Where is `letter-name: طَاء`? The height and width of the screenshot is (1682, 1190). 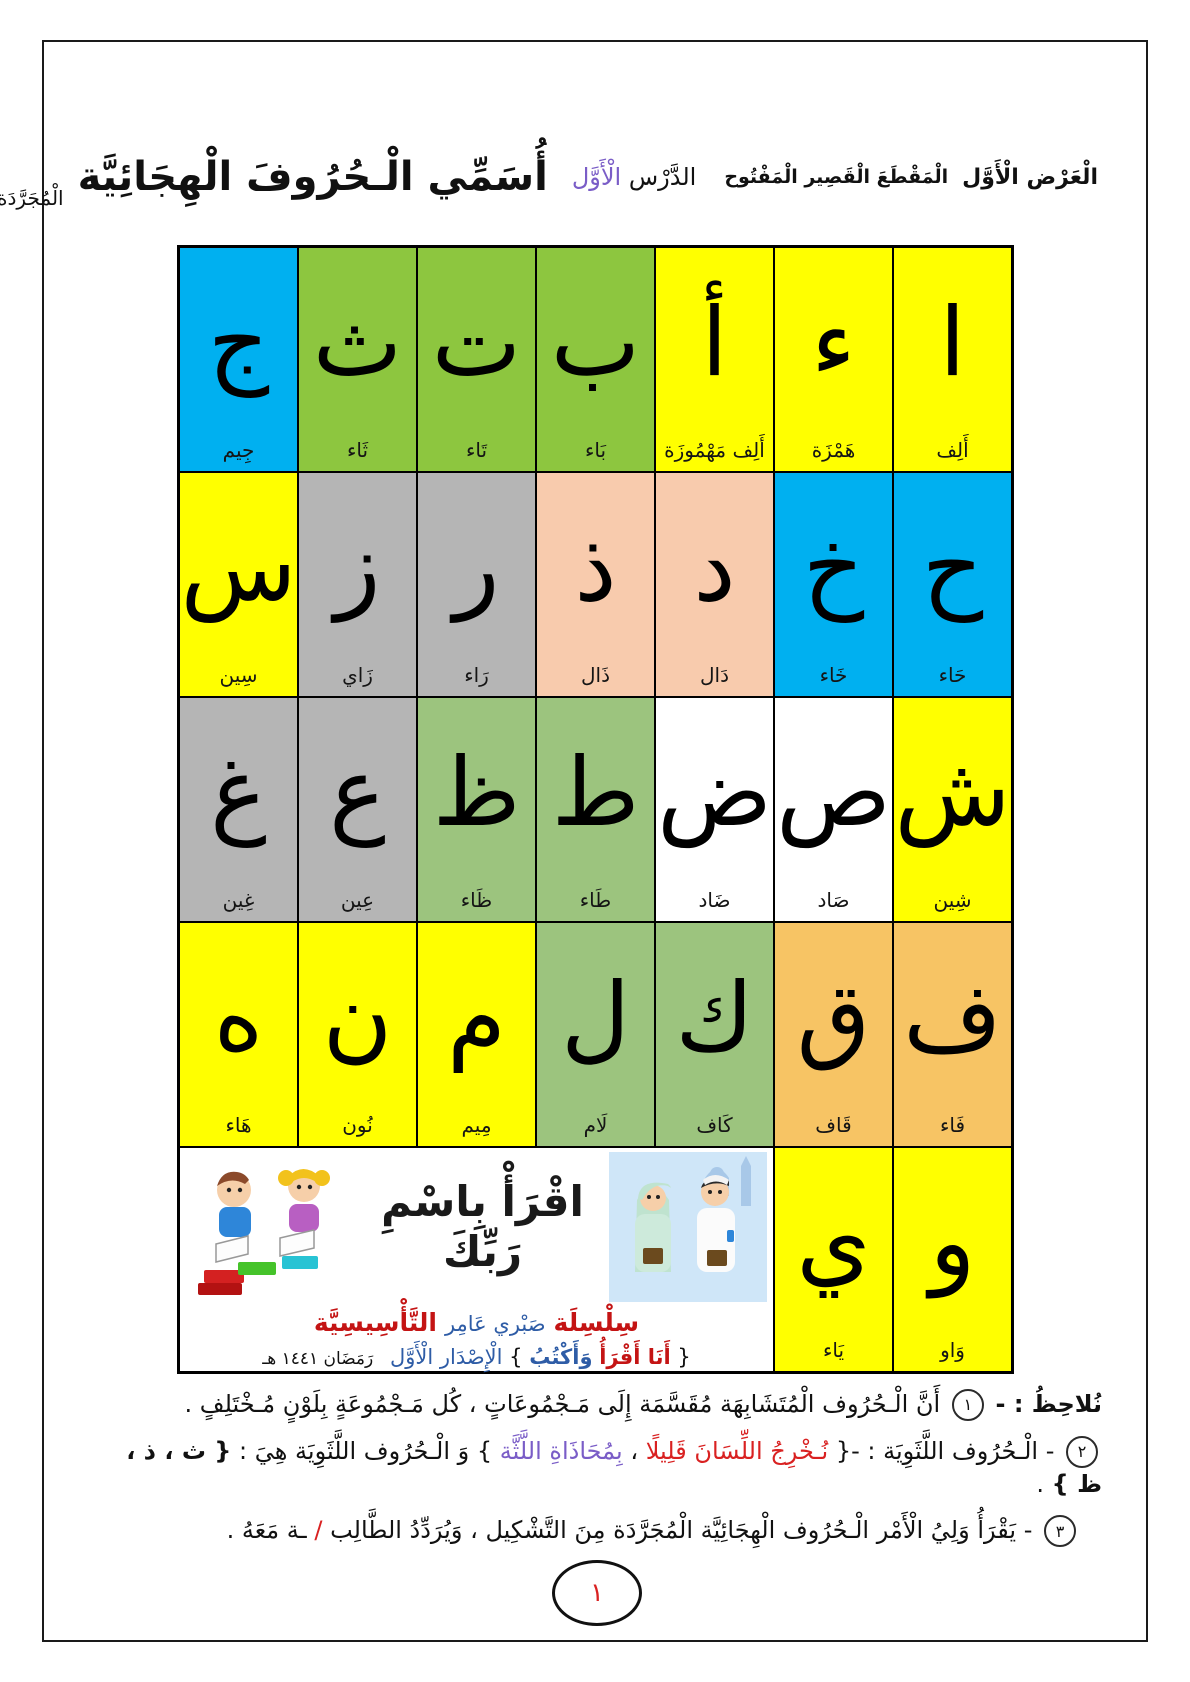 letter-name: طَاء is located at coordinates (595, 900).